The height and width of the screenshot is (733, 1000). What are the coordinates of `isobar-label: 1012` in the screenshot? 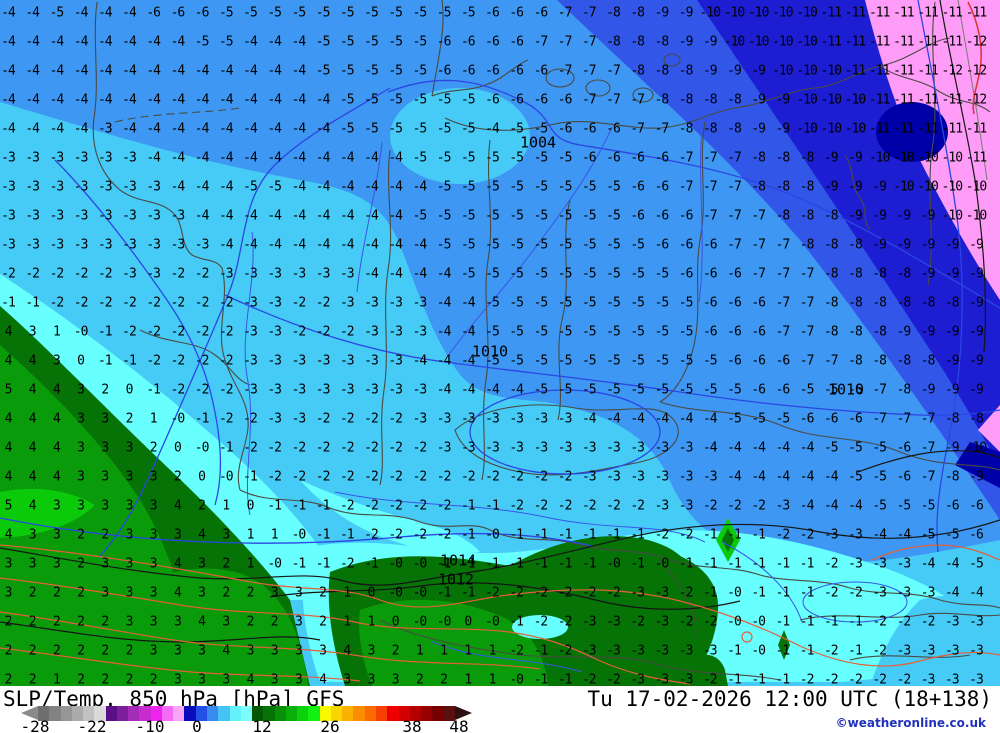 It's located at (456, 579).